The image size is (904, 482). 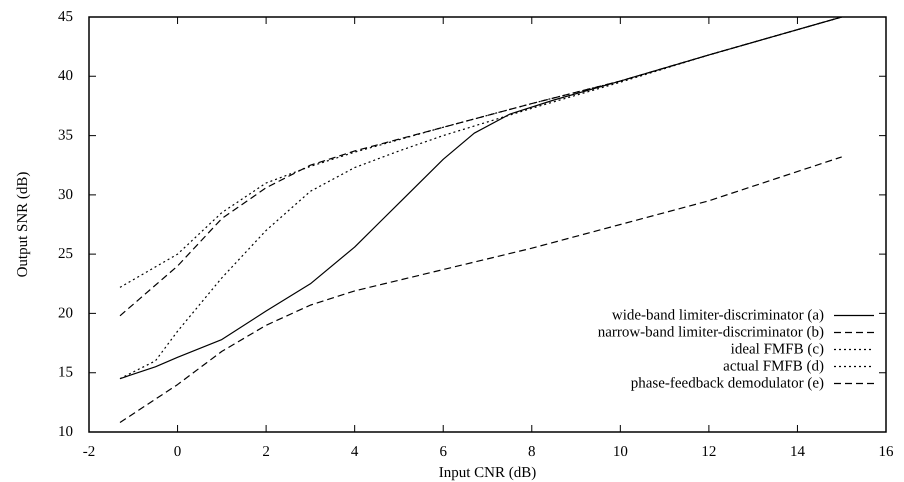 I want to click on x-tick-label: 8, so click(x=532, y=452).